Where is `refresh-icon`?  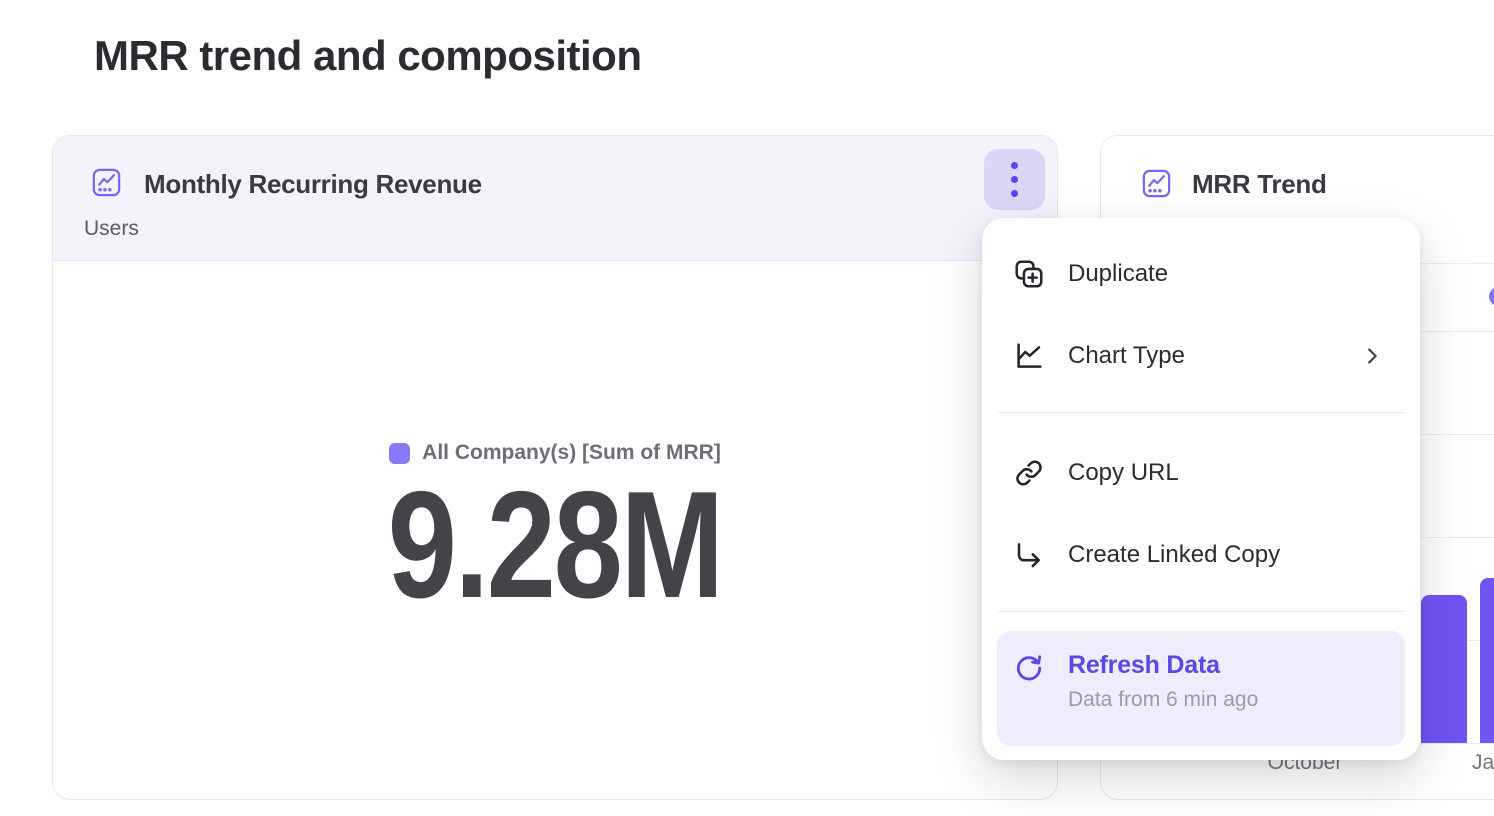
refresh-icon is located at coordinates (1029, 668).